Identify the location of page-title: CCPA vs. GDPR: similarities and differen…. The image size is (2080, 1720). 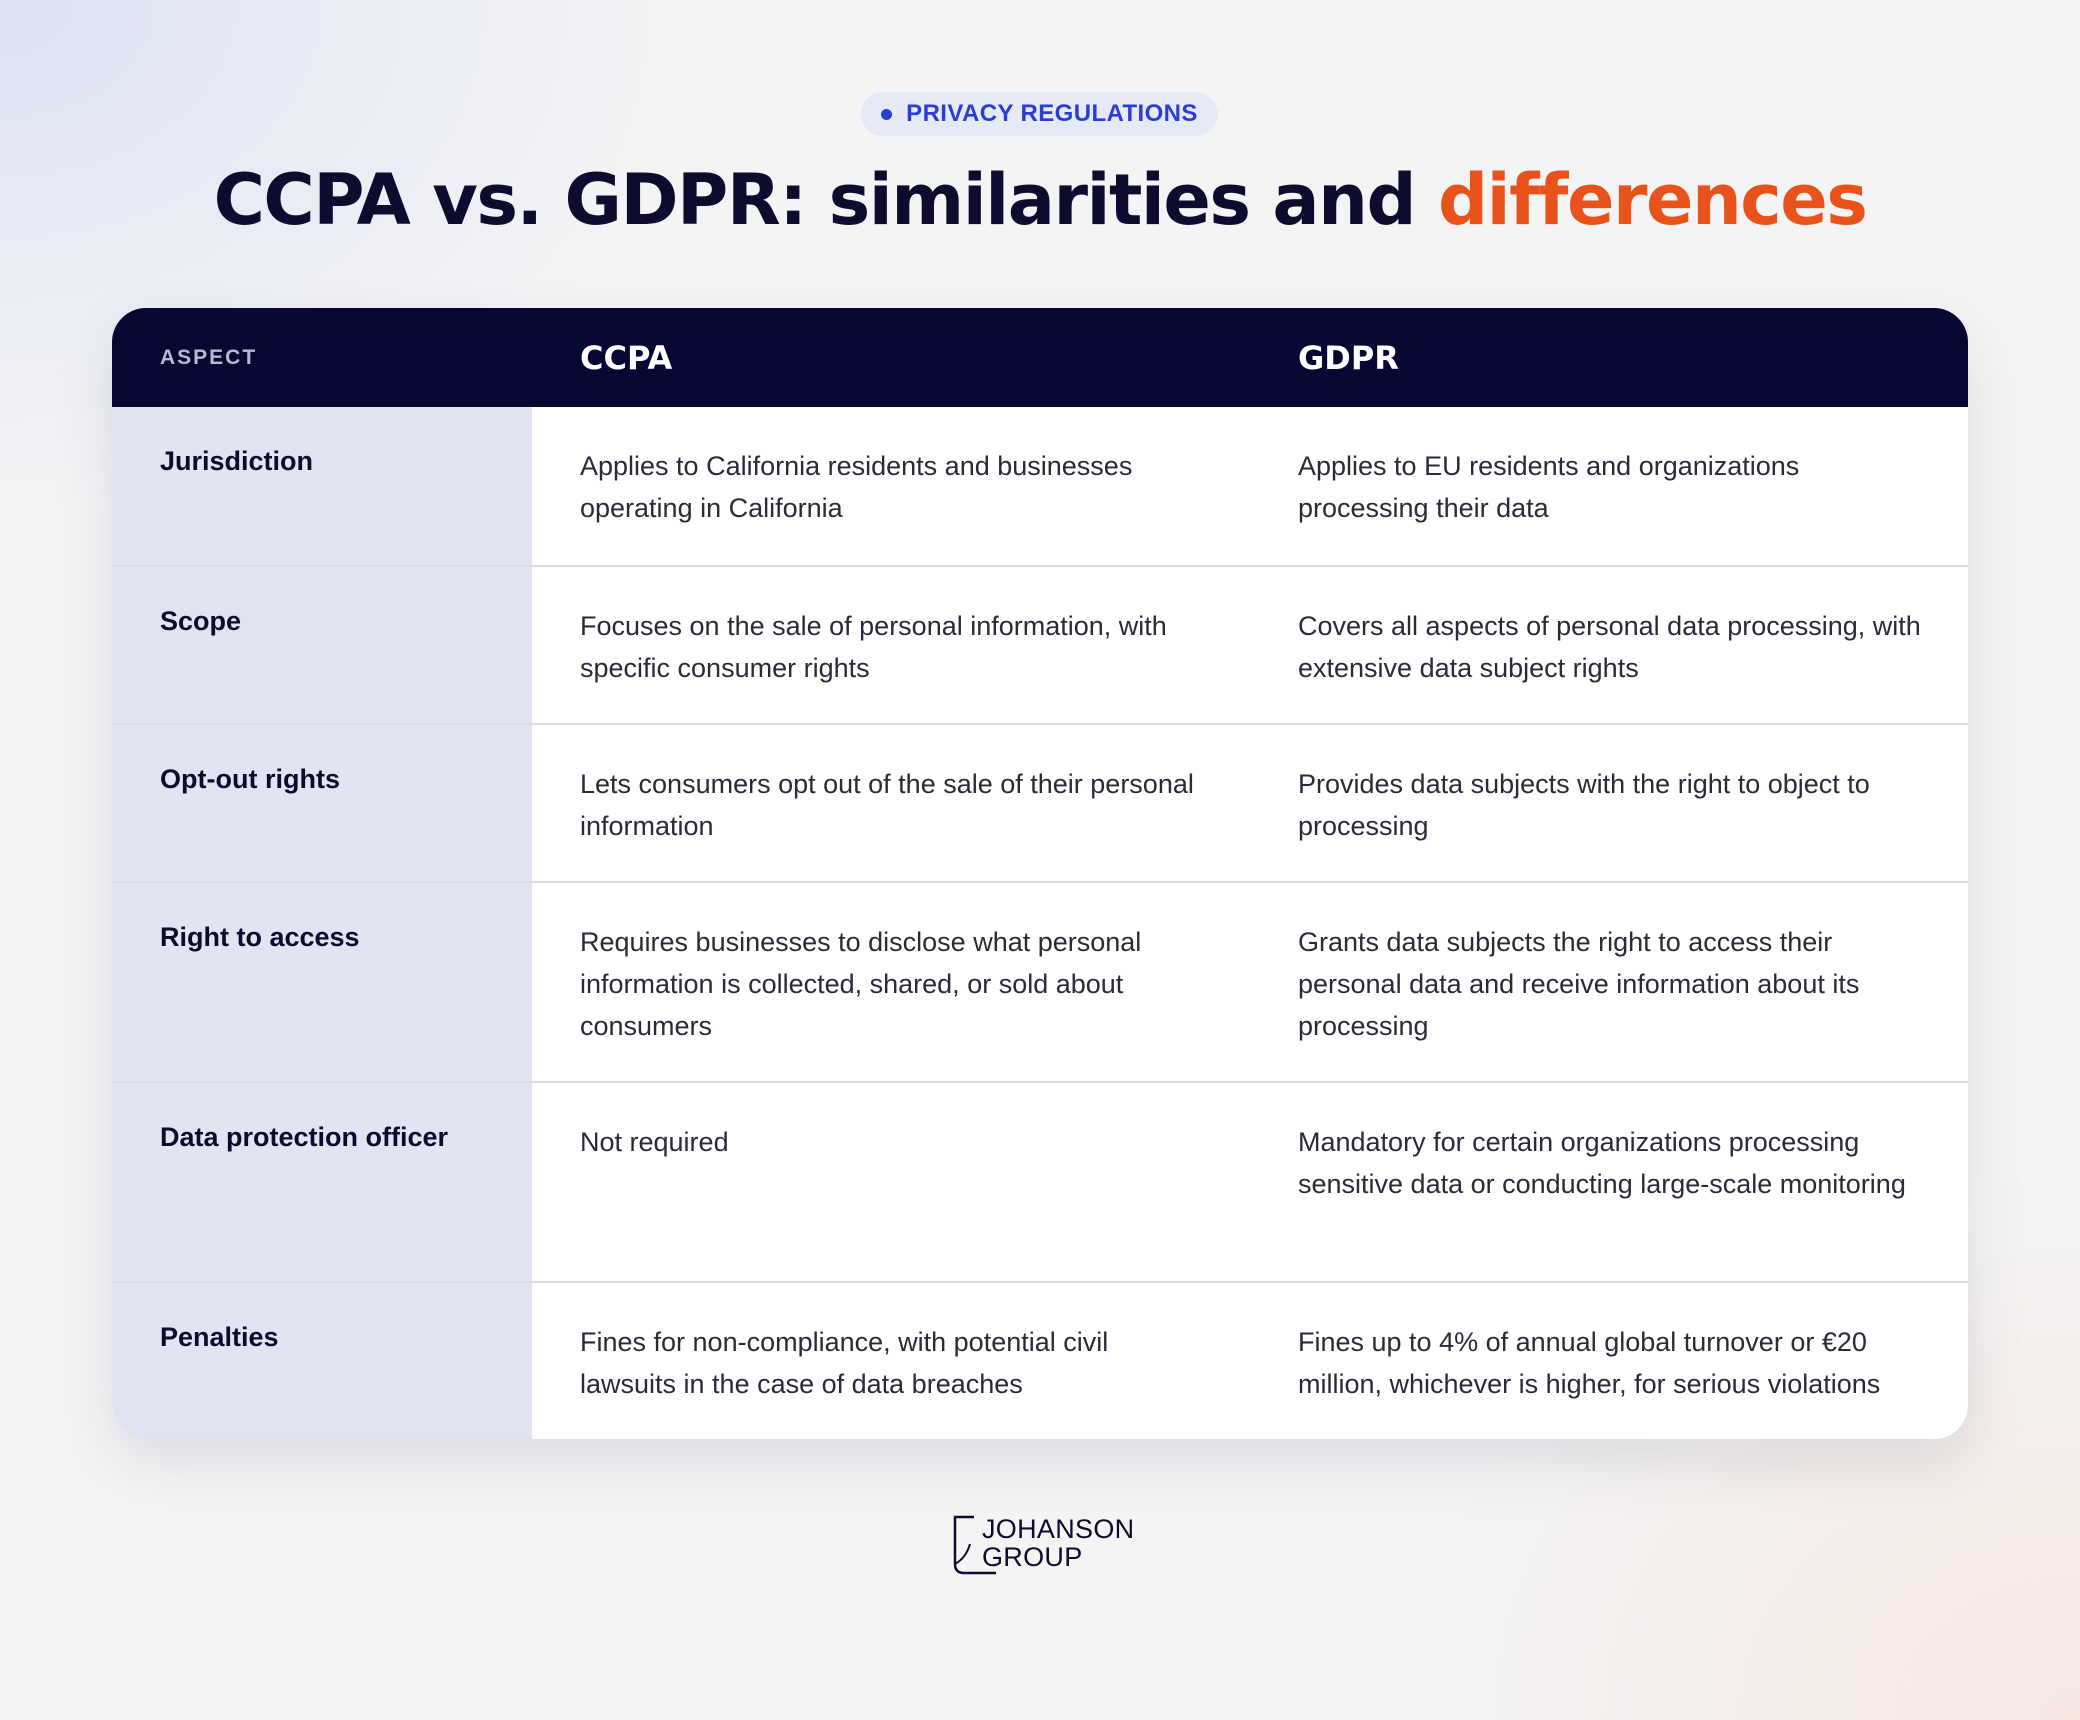
(1040, 200).